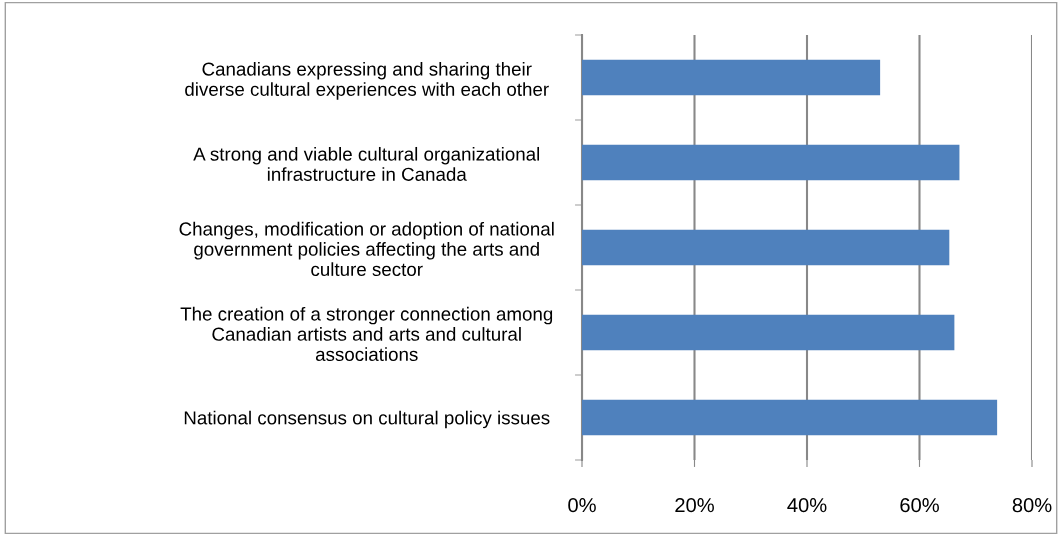 The height and width of the screenshot is (536, 1062). What do you see at coordinates (366, 334) in the screenshot?
I see `y-tick-label: The creation of a stronger connection among Canadian artists and arts and cultural associations` at bounding box center [366, 334].